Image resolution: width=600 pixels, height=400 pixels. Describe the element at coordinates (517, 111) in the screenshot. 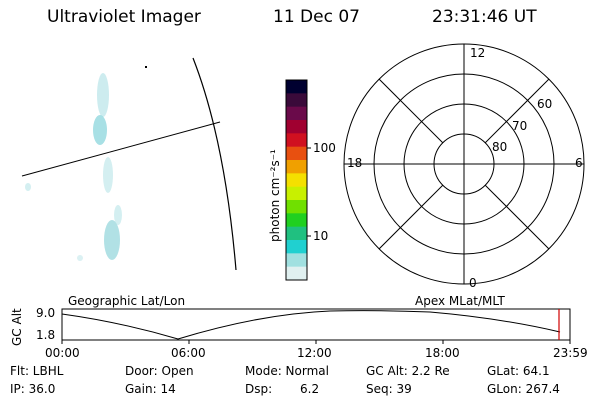

I see `polar-diagonal-ne` at that location.